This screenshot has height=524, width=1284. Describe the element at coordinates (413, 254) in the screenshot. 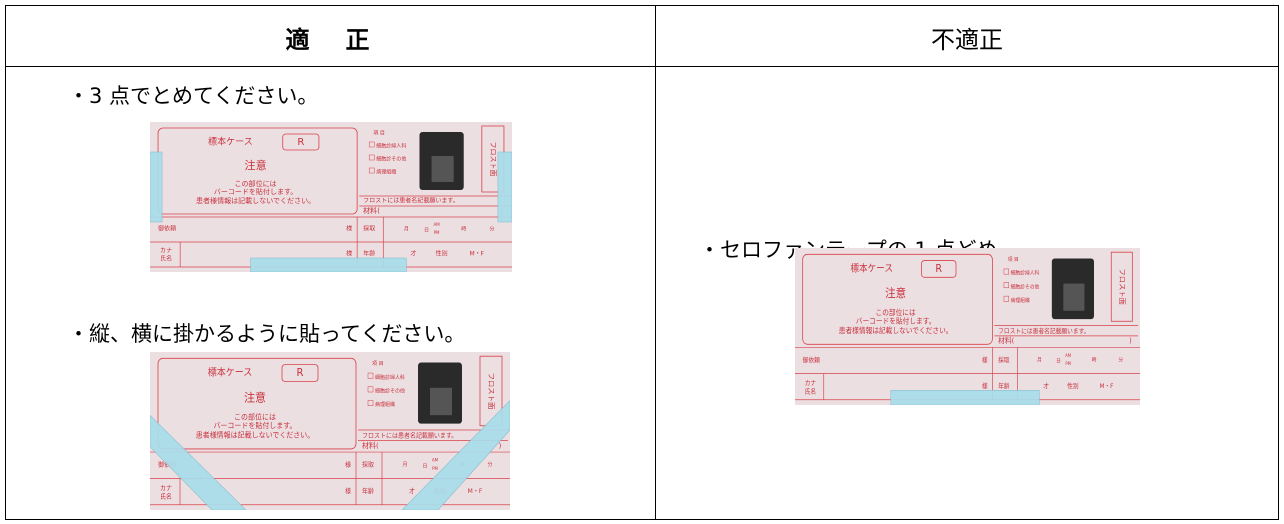

I see `card-text: 才` at that location.